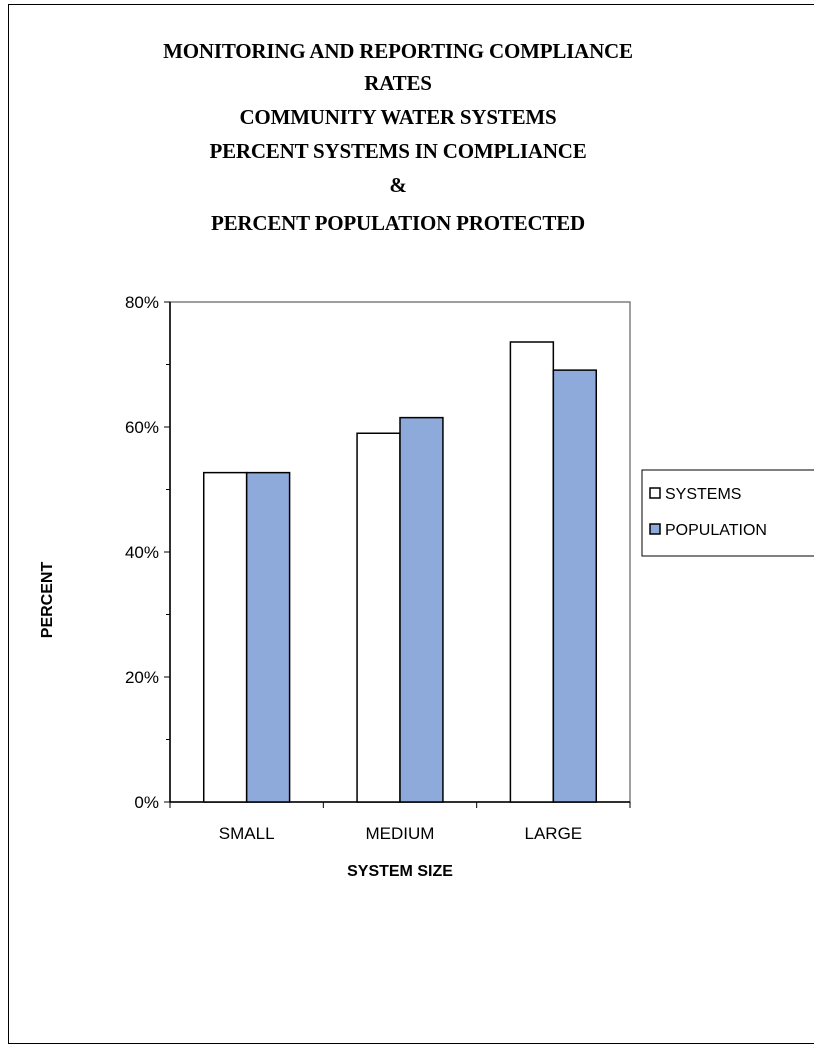 The width and height of the screenshot is (814, 1044). Describe the element at coordinates (400, 822) in the screenshot. I see `x-axis: SMALL MEDIUM LARGE` at that location.